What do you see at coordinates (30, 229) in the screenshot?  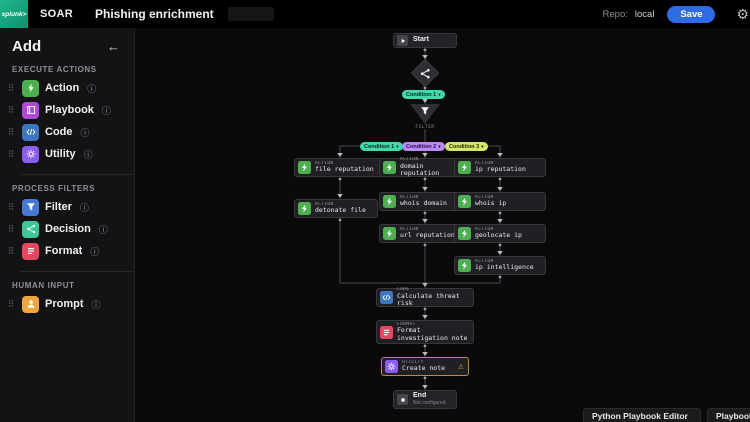 I see `decision-icon` at bounding box center [30, 229].